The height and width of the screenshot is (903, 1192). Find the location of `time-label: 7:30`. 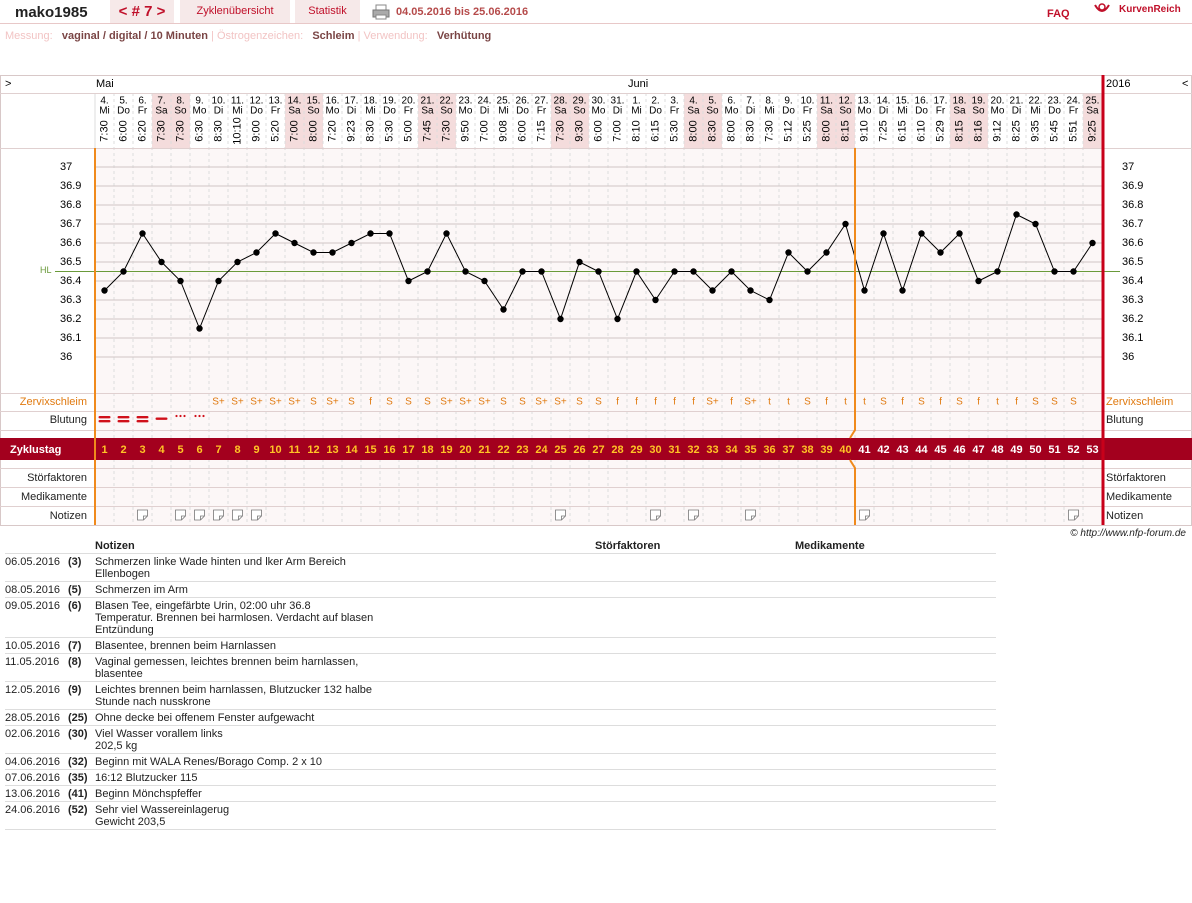

time-label: 7:30 is located at coordinates (560, 130).